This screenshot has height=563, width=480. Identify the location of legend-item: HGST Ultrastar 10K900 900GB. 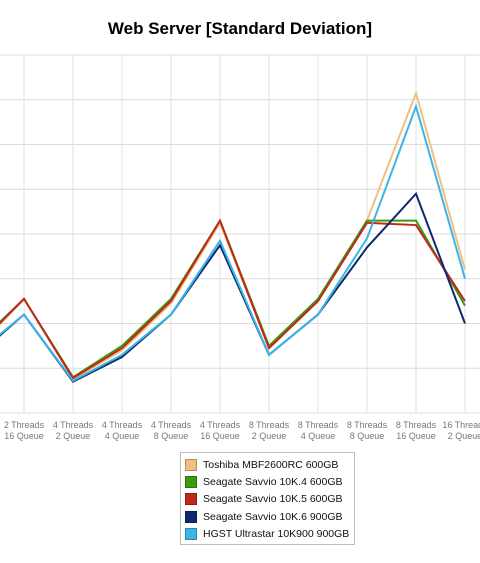
(267, 534).